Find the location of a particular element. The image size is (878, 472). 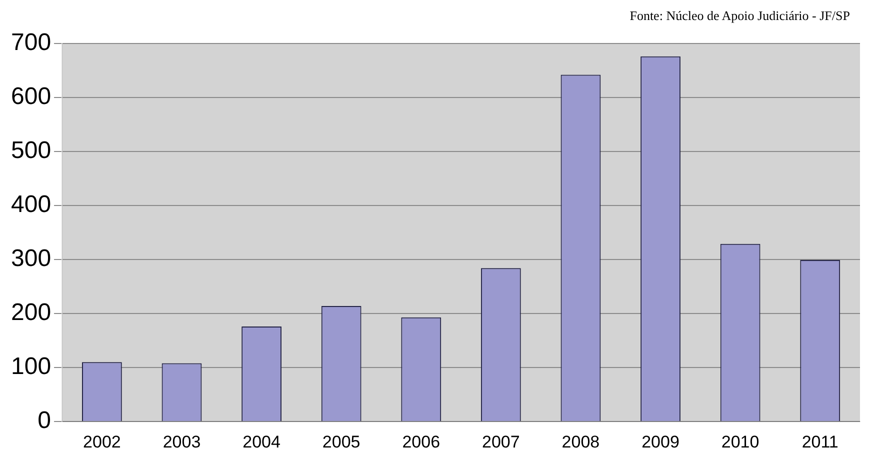

x-tick-label: 2003 is located at coordinates (181, 442).